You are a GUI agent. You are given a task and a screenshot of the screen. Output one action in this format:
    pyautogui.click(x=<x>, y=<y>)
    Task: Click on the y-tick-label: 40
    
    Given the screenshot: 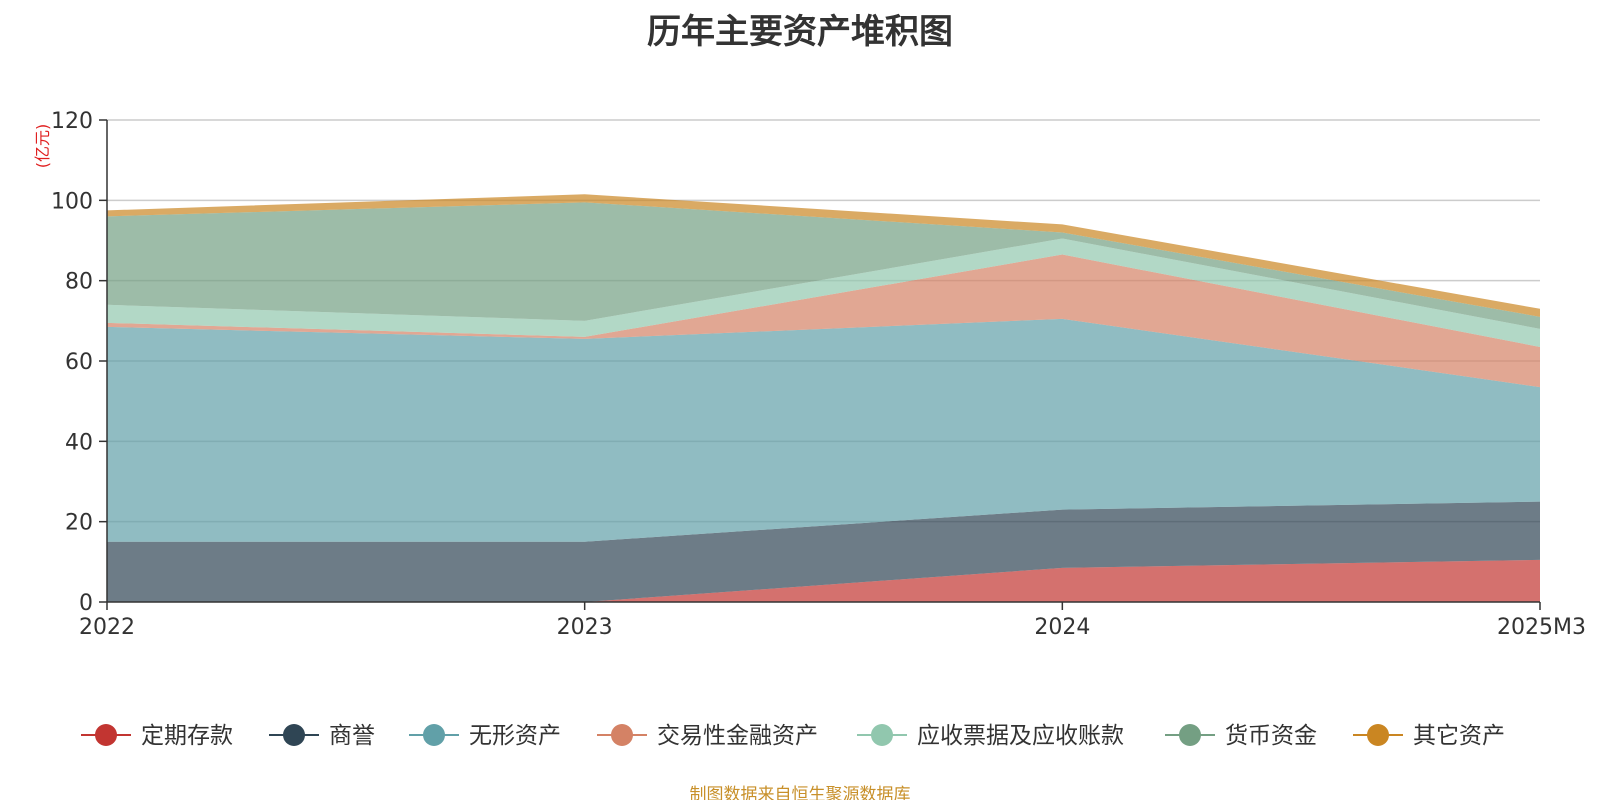 What is the action you would take?
    pyautogui.click(x=79, y=442)
    